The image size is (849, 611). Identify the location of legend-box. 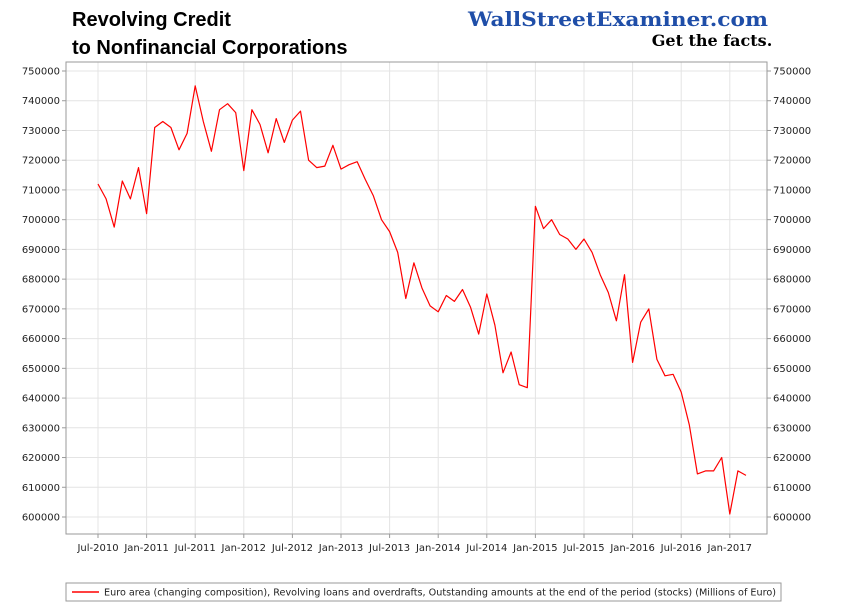
(423, 592).